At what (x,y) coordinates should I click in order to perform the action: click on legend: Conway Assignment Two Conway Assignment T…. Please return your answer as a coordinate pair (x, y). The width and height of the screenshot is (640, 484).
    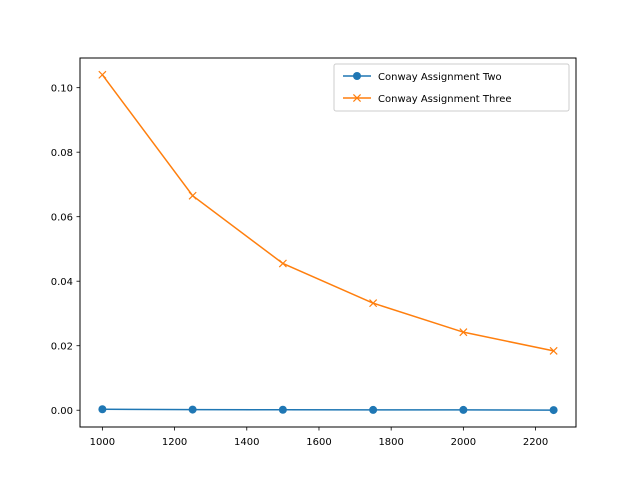
    Looking at the image, I should click on (451, 87).